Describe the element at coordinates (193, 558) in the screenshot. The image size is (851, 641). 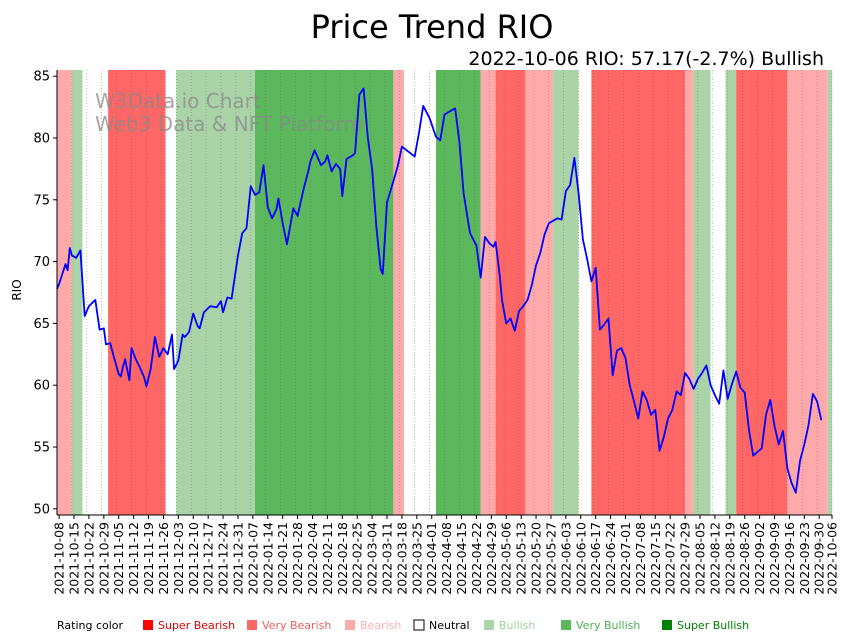
I see `x-tick-label: 2021-12-10` at that location.